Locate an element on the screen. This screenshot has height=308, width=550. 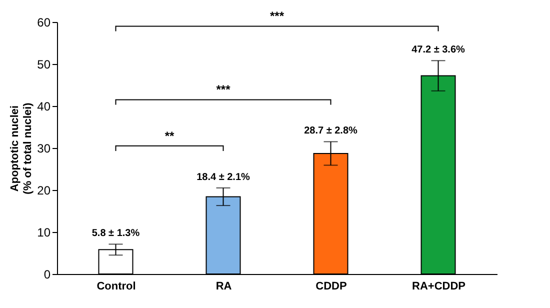
data-label: 5.8 ± 1.3% is located at coordinates (116, 234).